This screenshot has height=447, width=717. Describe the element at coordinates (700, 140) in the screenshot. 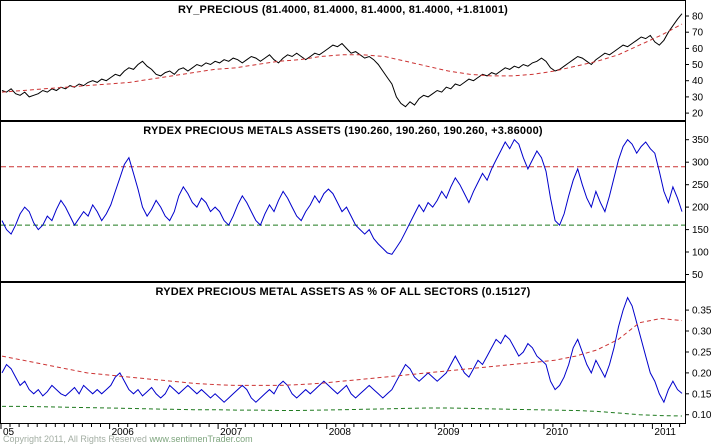

I see `svg-text: 350` at that location.